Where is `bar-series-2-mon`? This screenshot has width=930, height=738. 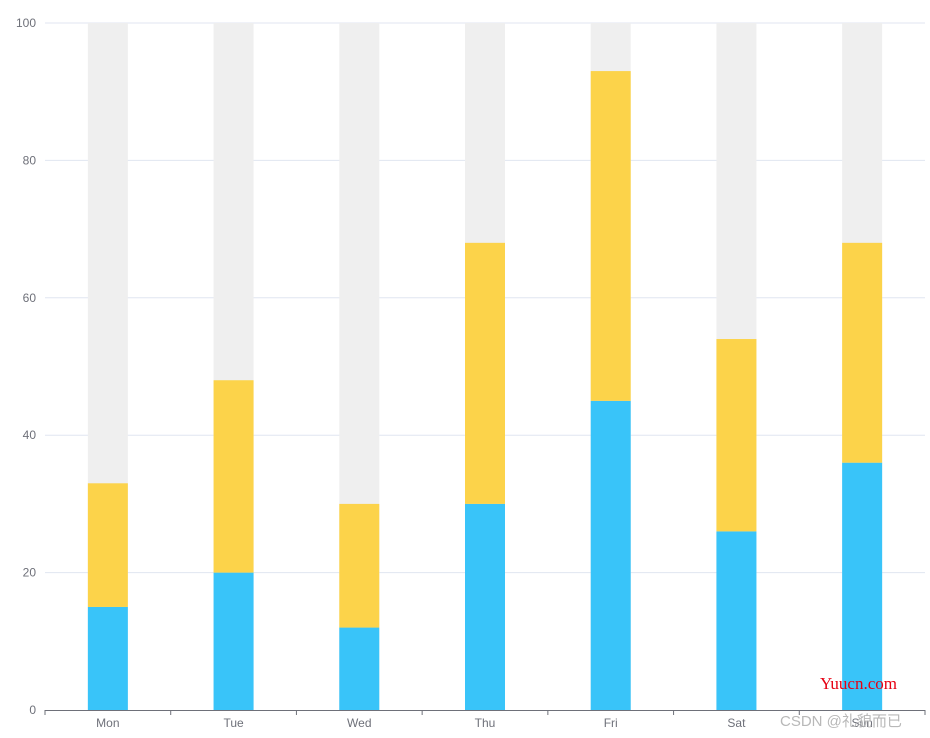 bar-series-2-mon is located at coordinates (107, 545).